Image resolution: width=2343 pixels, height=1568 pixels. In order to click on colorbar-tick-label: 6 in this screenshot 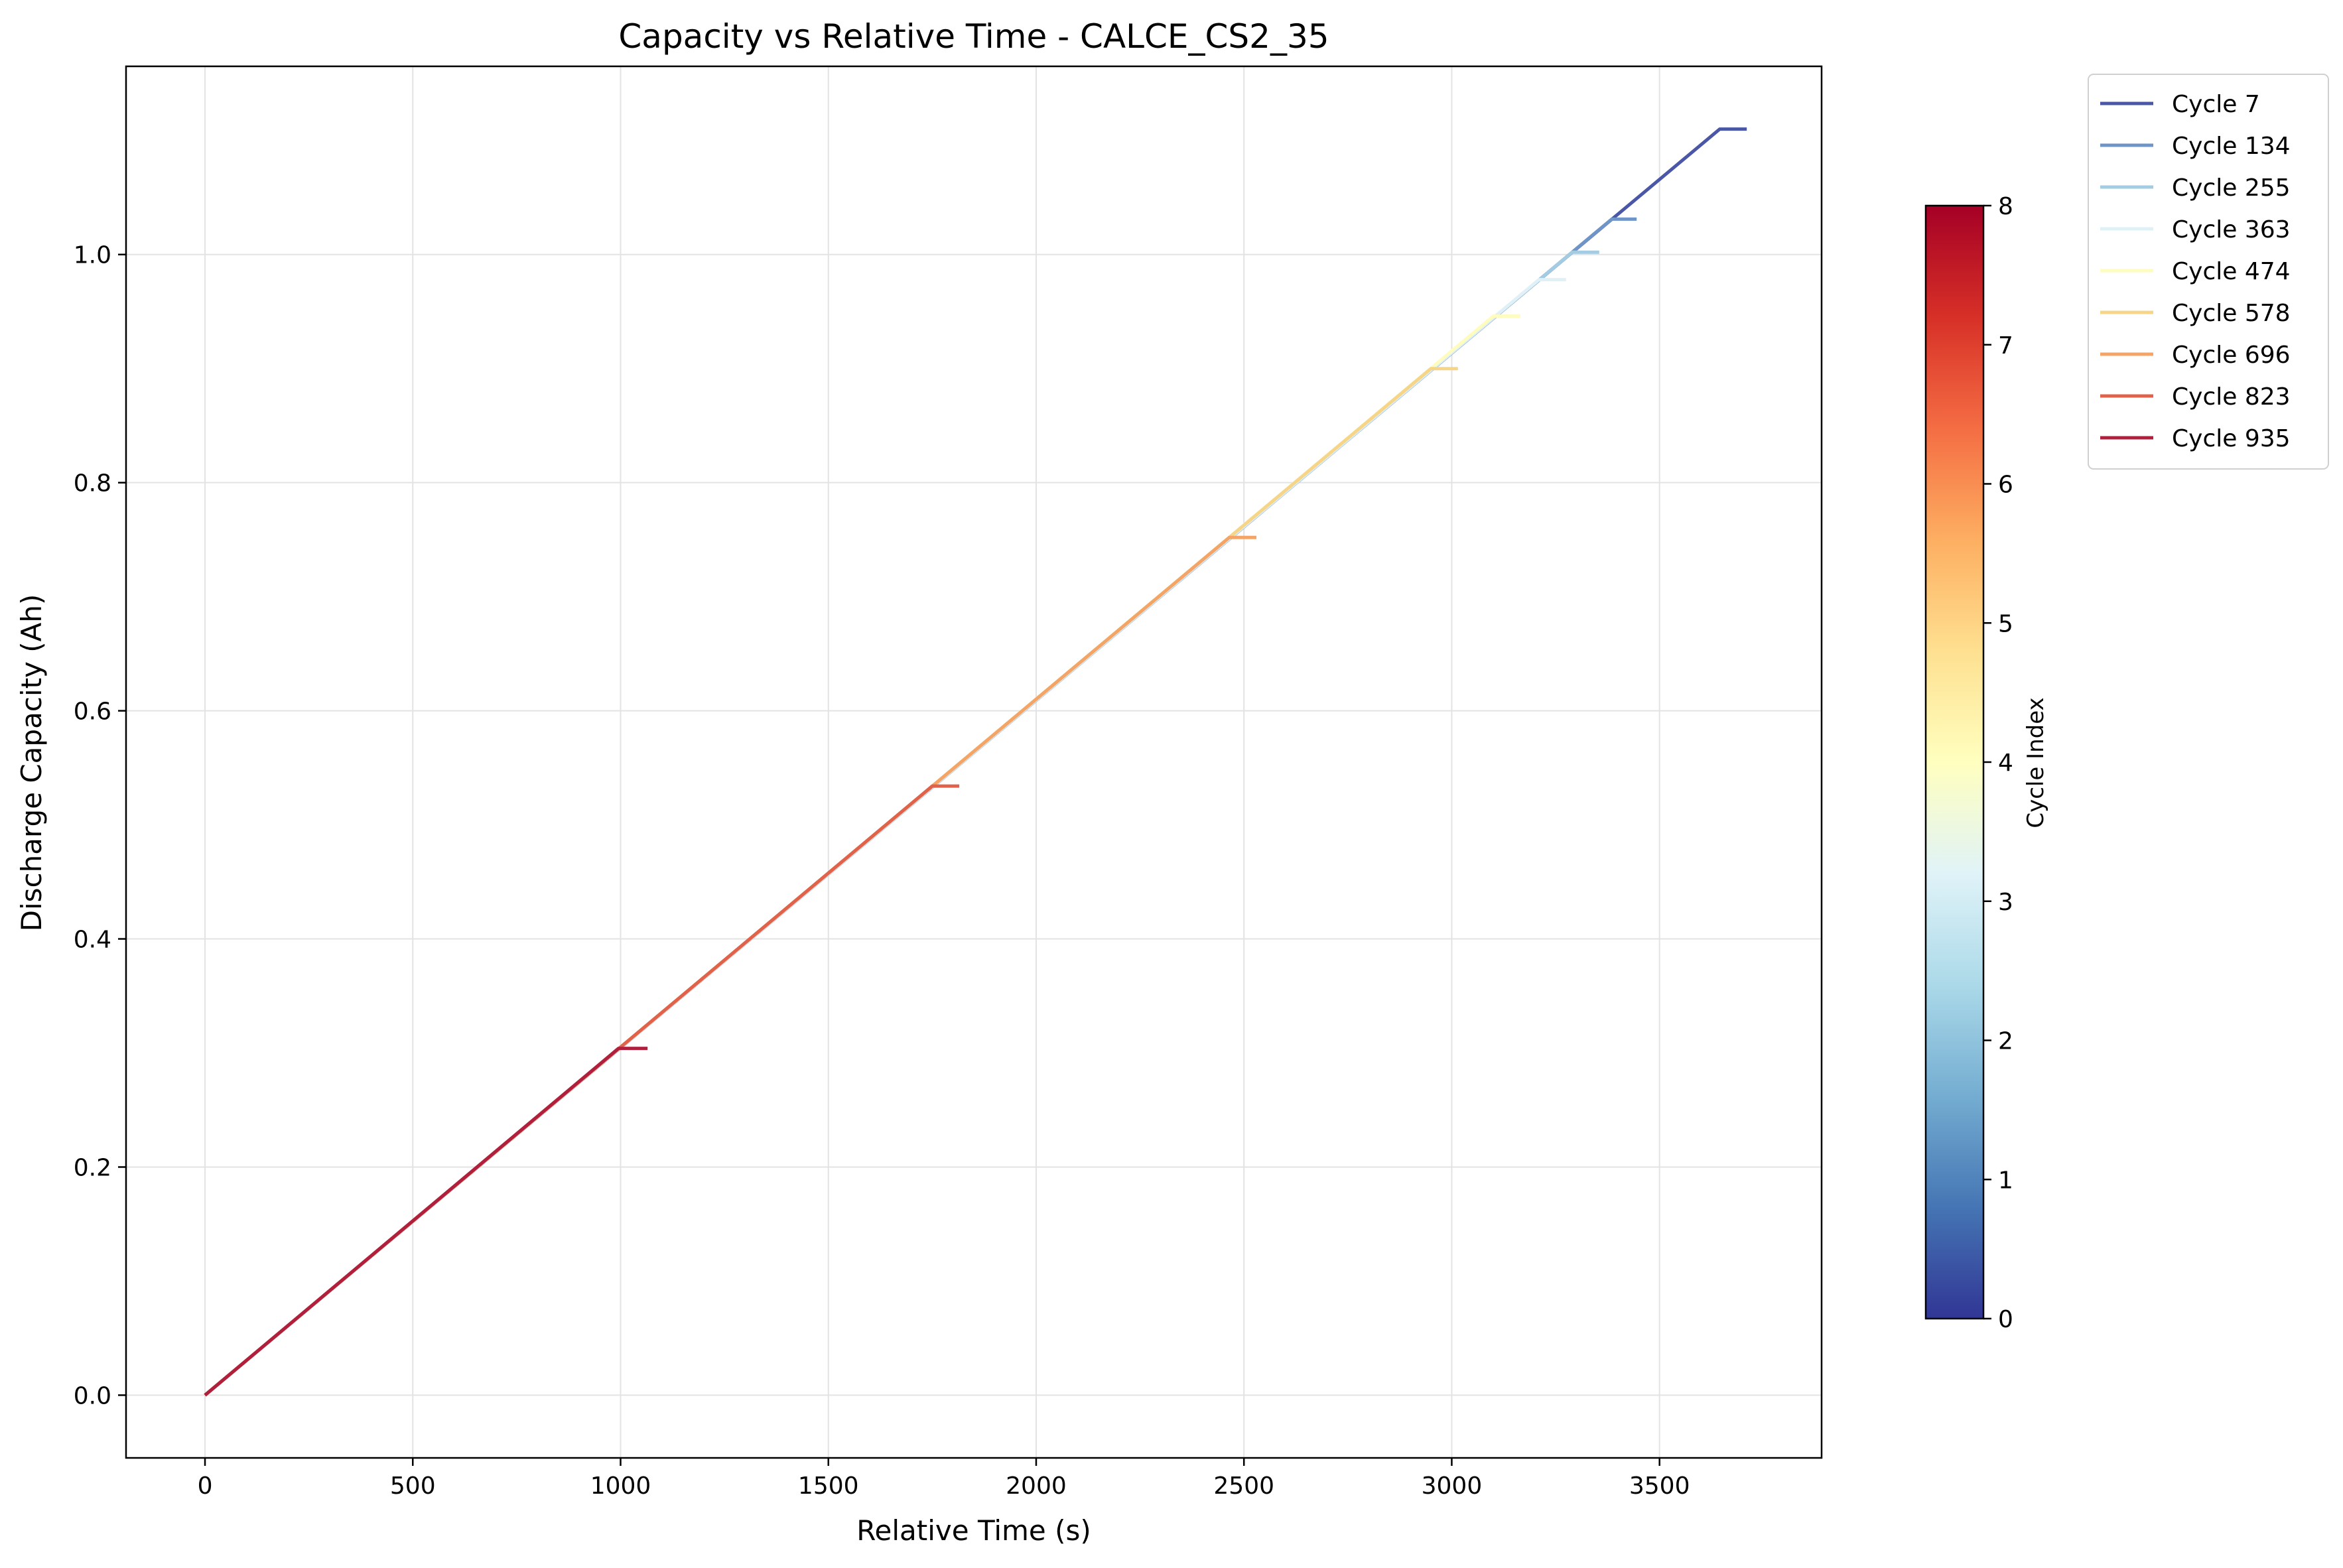, I will do `click(2005, 485)`.